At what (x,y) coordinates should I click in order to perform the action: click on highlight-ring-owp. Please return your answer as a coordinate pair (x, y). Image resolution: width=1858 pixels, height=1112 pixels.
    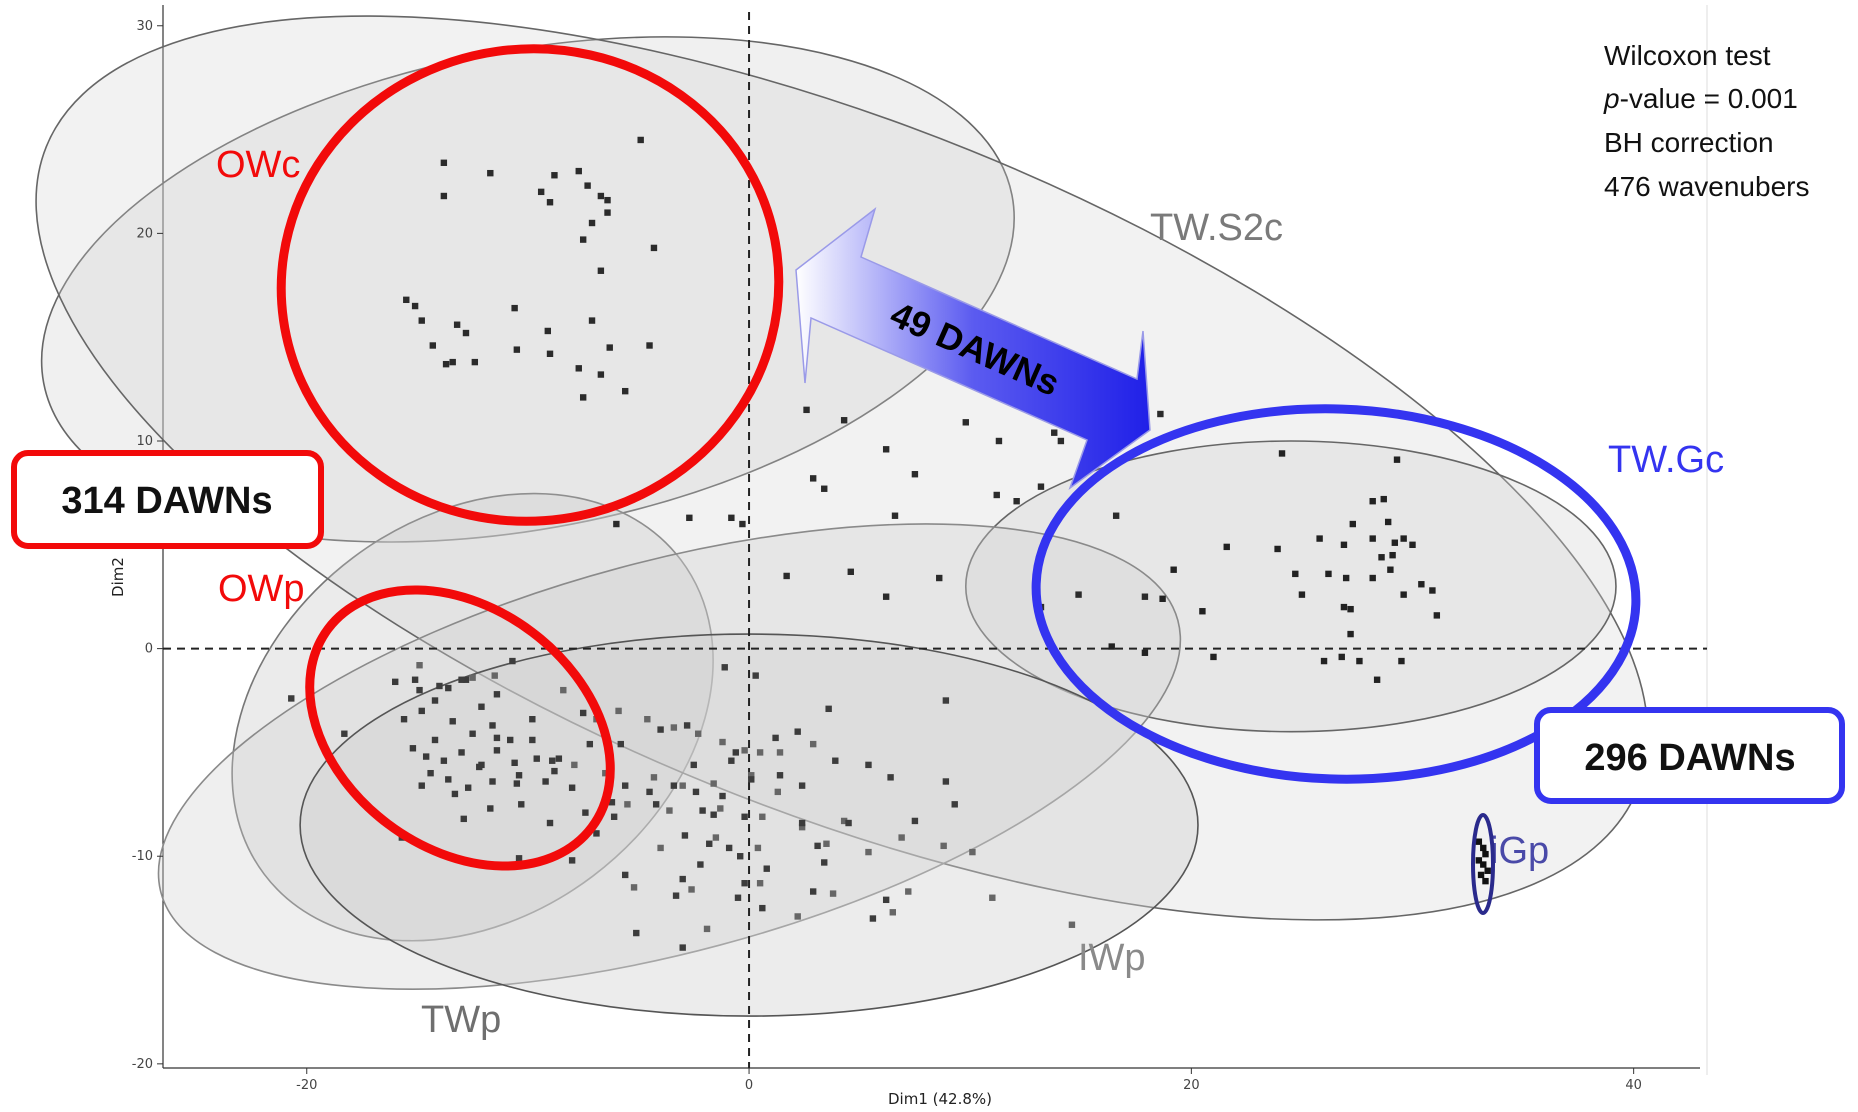
    Looking at the image, I should click on (460, 728).